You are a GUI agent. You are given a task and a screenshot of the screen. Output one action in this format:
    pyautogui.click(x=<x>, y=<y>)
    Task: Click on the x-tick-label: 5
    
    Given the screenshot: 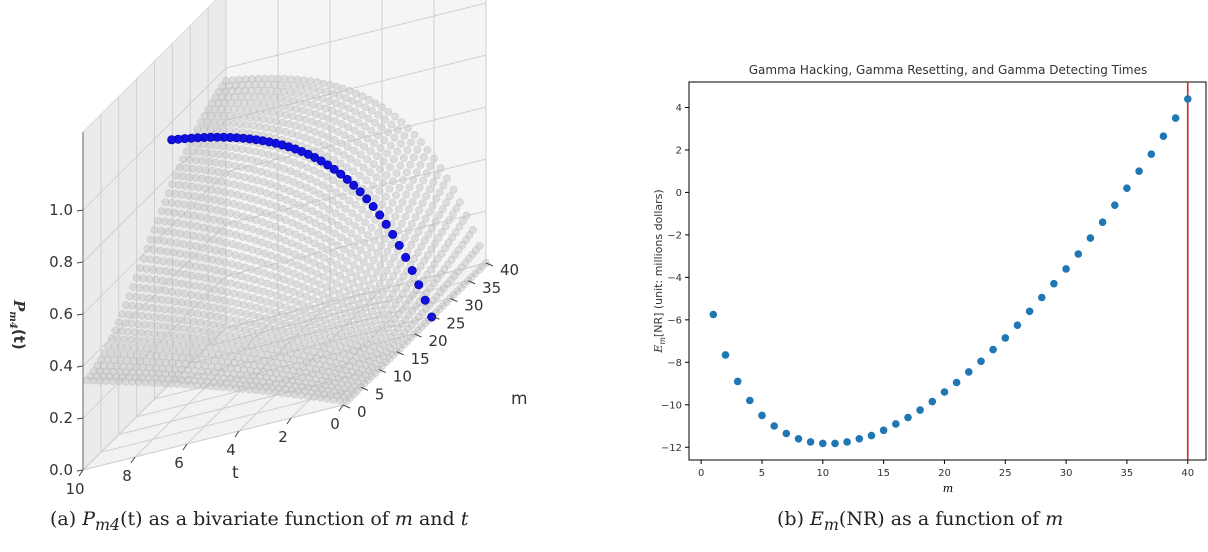 What is the action you would take?
    pyautogui.click(x=762, y=473)
    